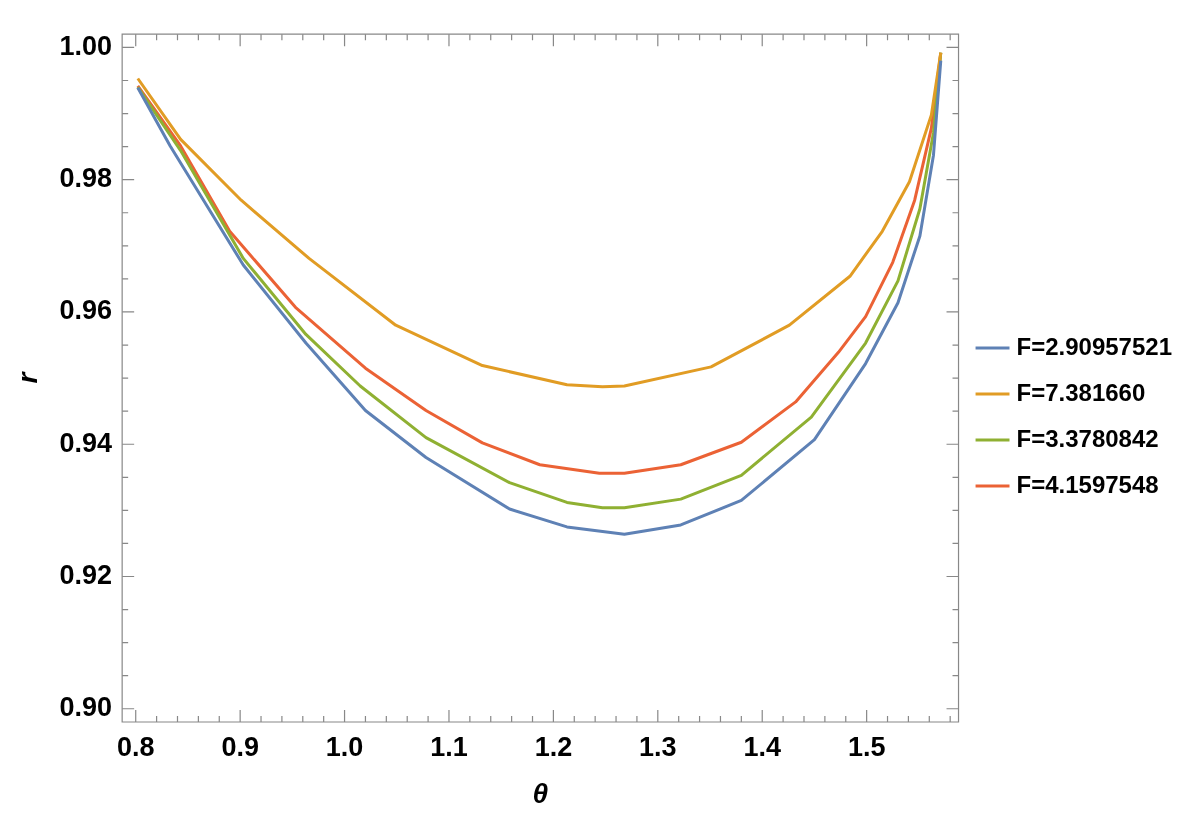 The width and height of the screenshot is (1197, 825). I want to click on y-tick-label: 0.94, so click(86, 442).